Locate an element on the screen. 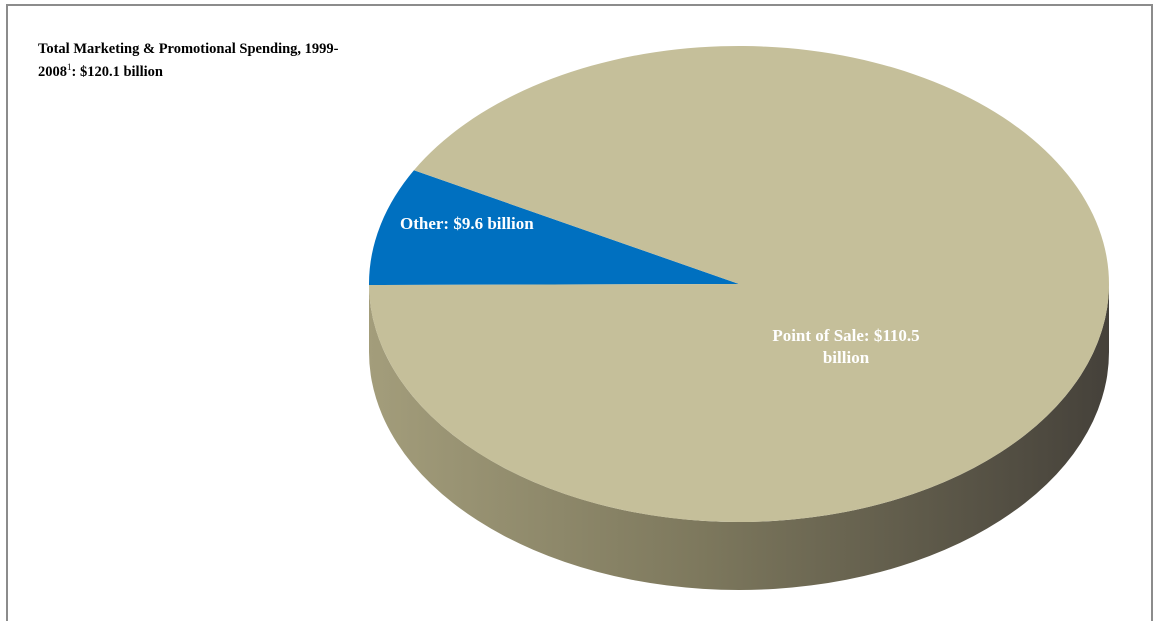 The image size is (1159, 621). label-point-of-sale-line: billion is located at coordinates (846, 357).